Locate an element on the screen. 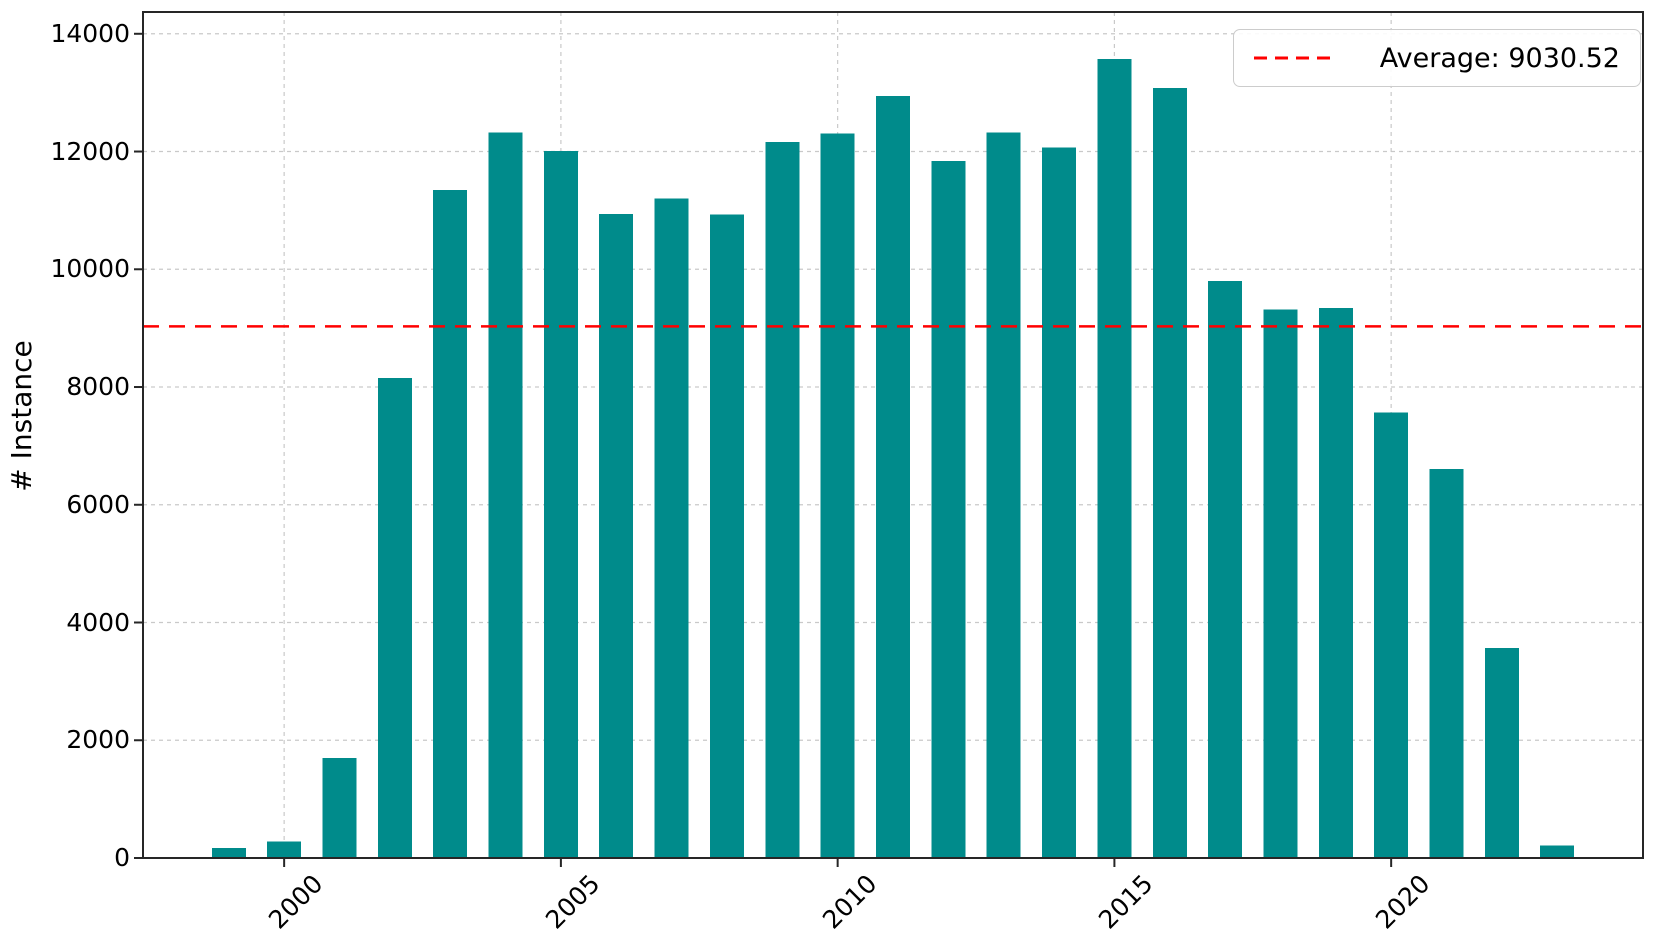 Image resolution: width=1661 pixels, height=949 pixels. legend-average-label: Average: 9030.52 is located at coordinates (1499, 58).